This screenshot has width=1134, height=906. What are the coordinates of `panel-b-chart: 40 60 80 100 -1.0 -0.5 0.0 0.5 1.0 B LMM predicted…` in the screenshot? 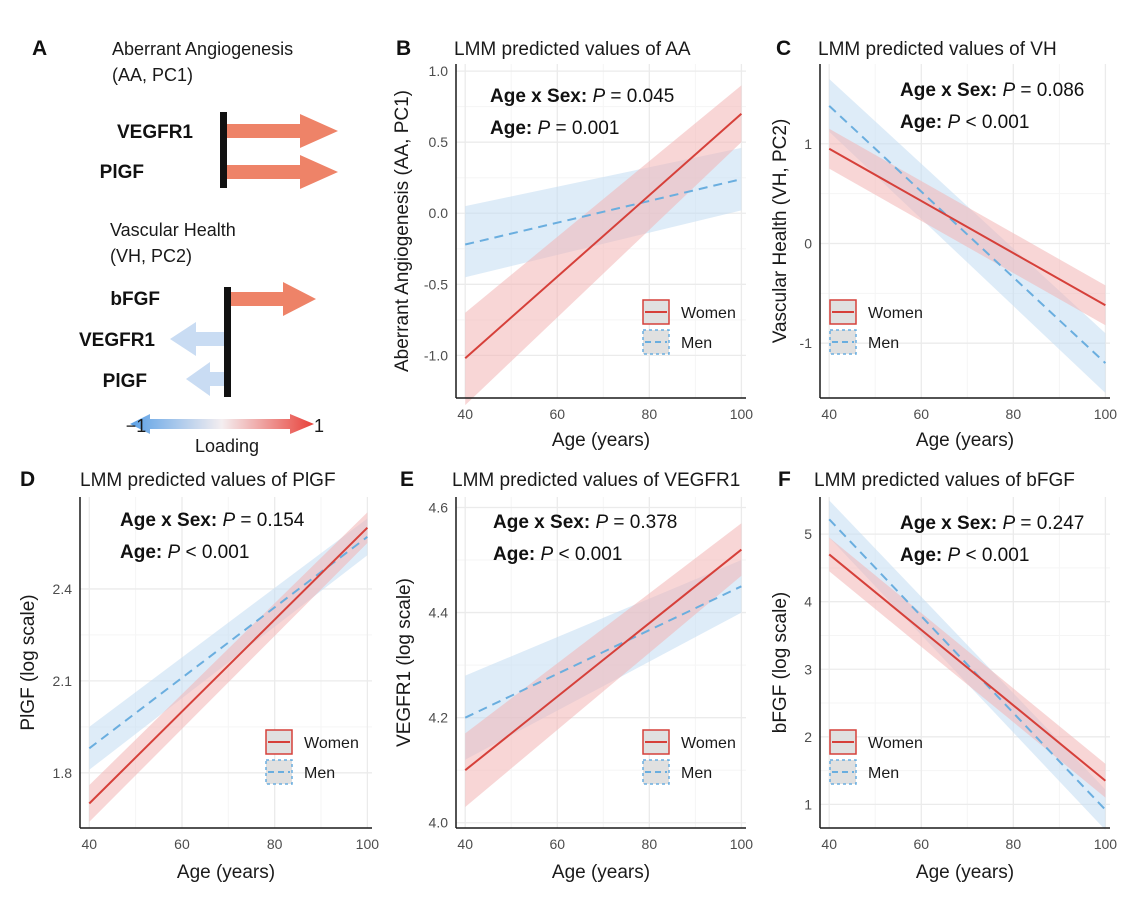 It's located at (572, 244).